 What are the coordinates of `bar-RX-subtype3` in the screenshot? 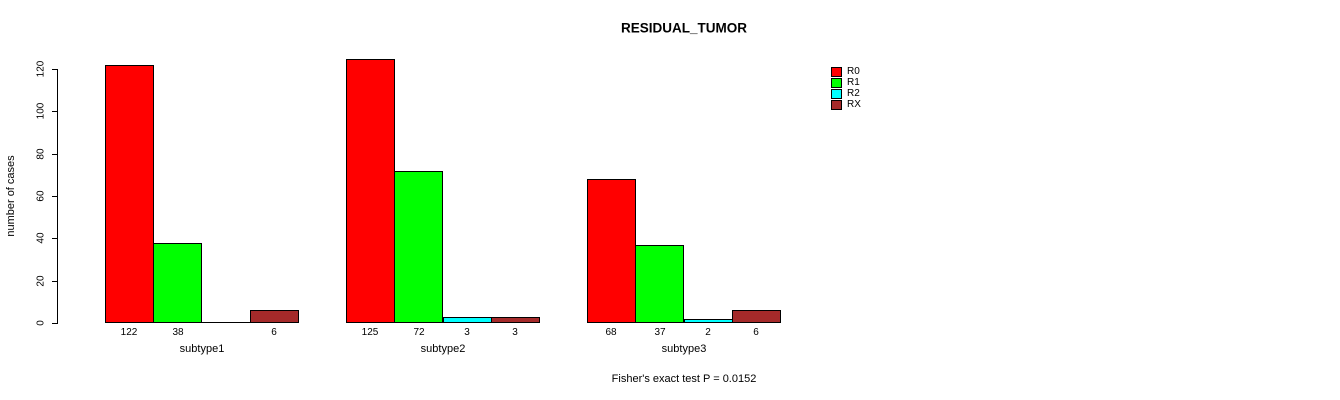 It's located at (756, 316).